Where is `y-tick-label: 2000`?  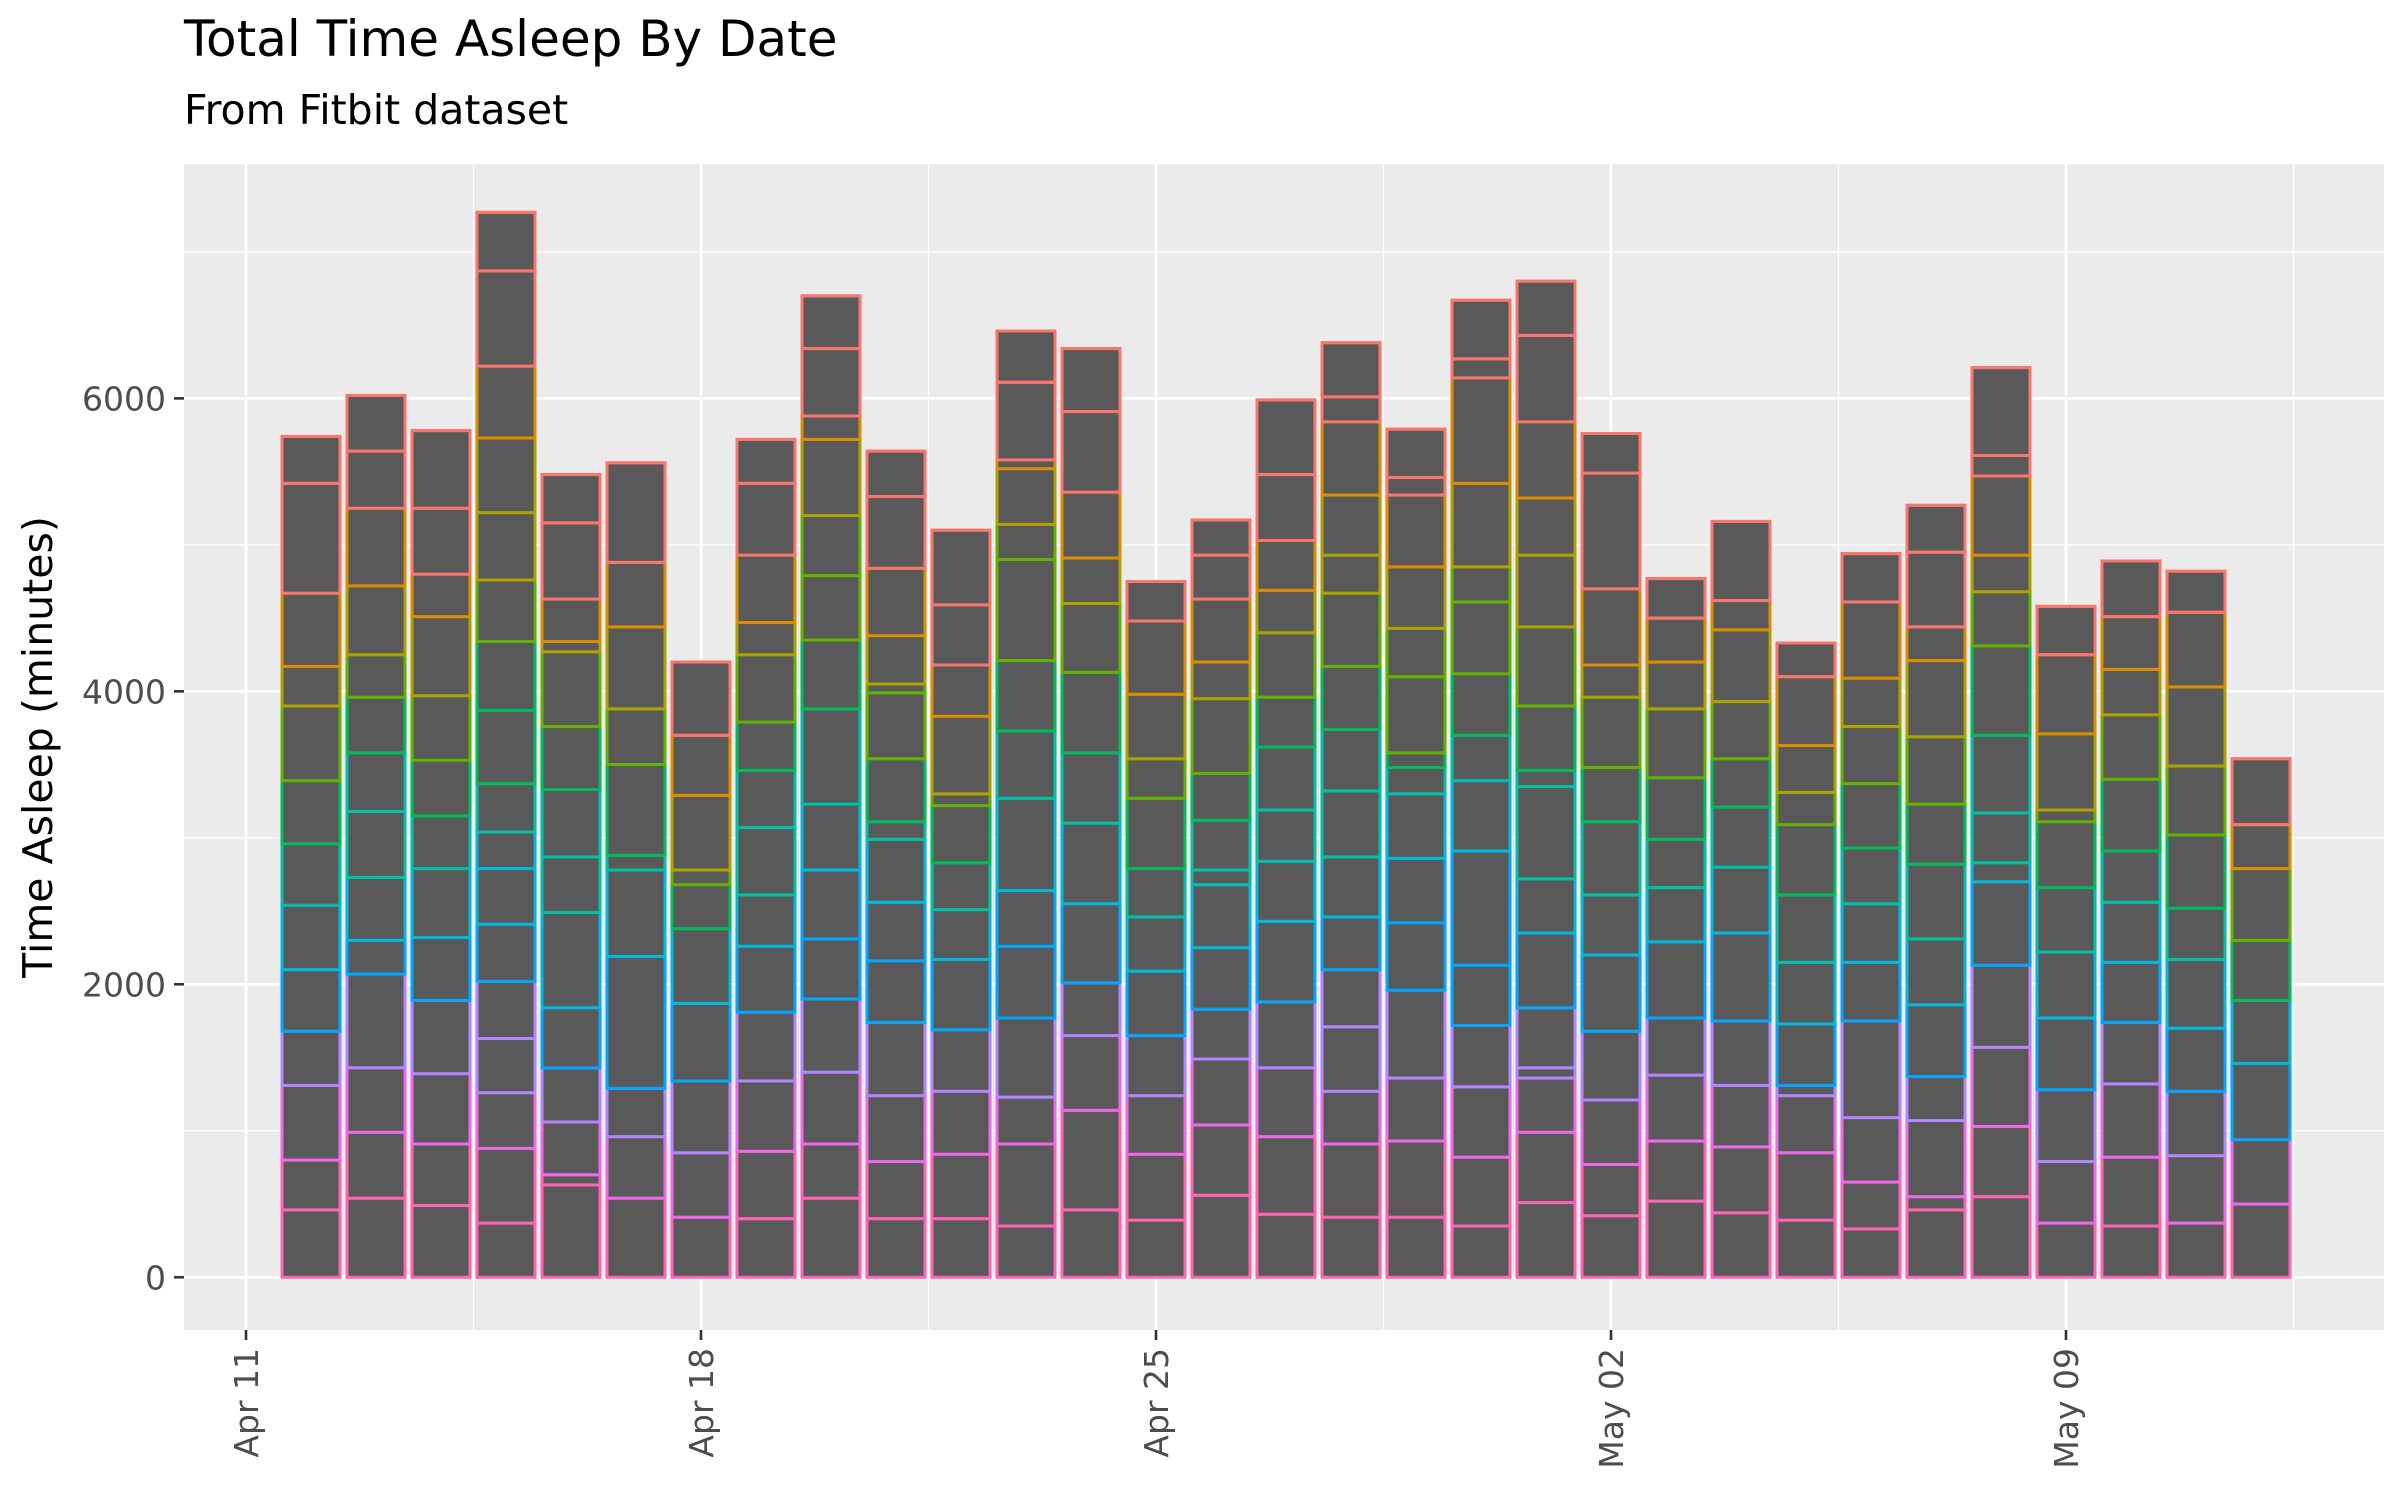 y-tick-label: 2000 is located at coordinates (124, 984).